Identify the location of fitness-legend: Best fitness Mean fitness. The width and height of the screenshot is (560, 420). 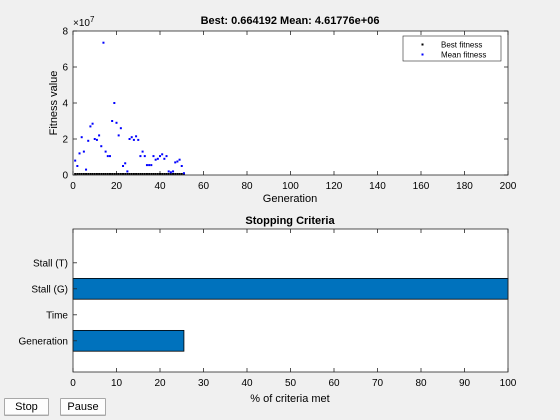
(452, 48).